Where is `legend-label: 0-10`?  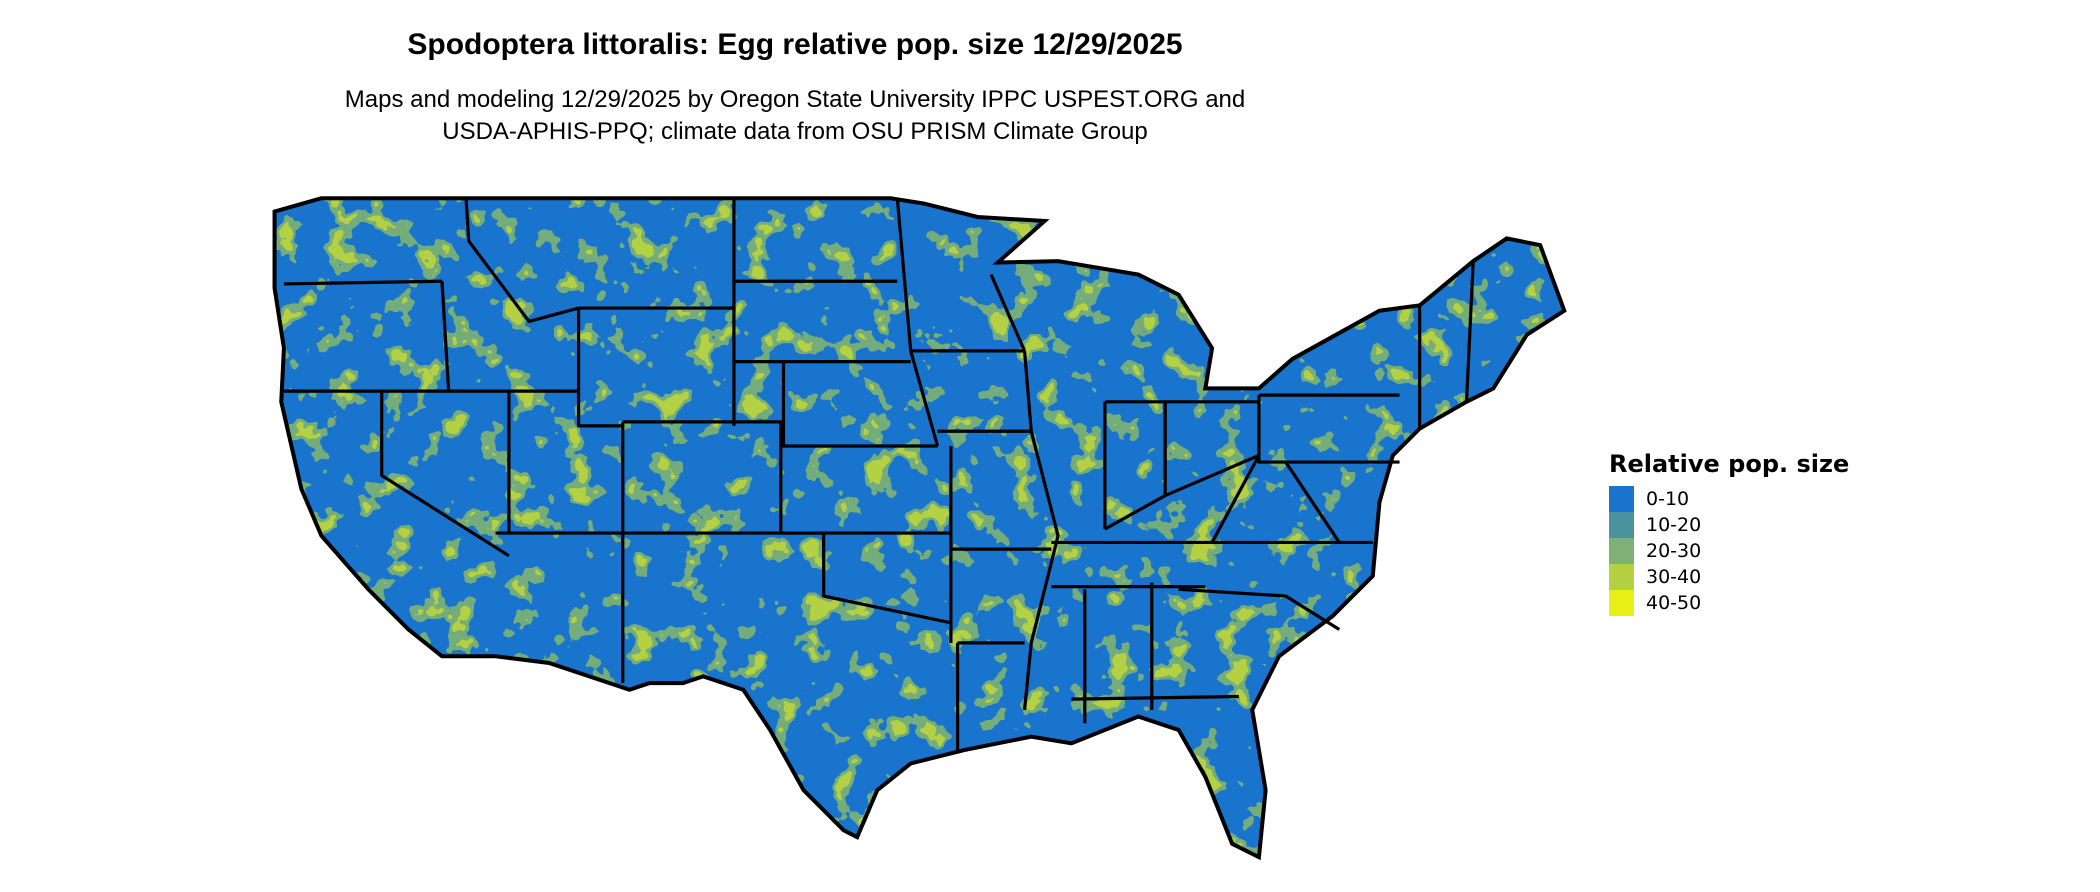
legend-label: 0-10 is located at coordinates (1668, 499).